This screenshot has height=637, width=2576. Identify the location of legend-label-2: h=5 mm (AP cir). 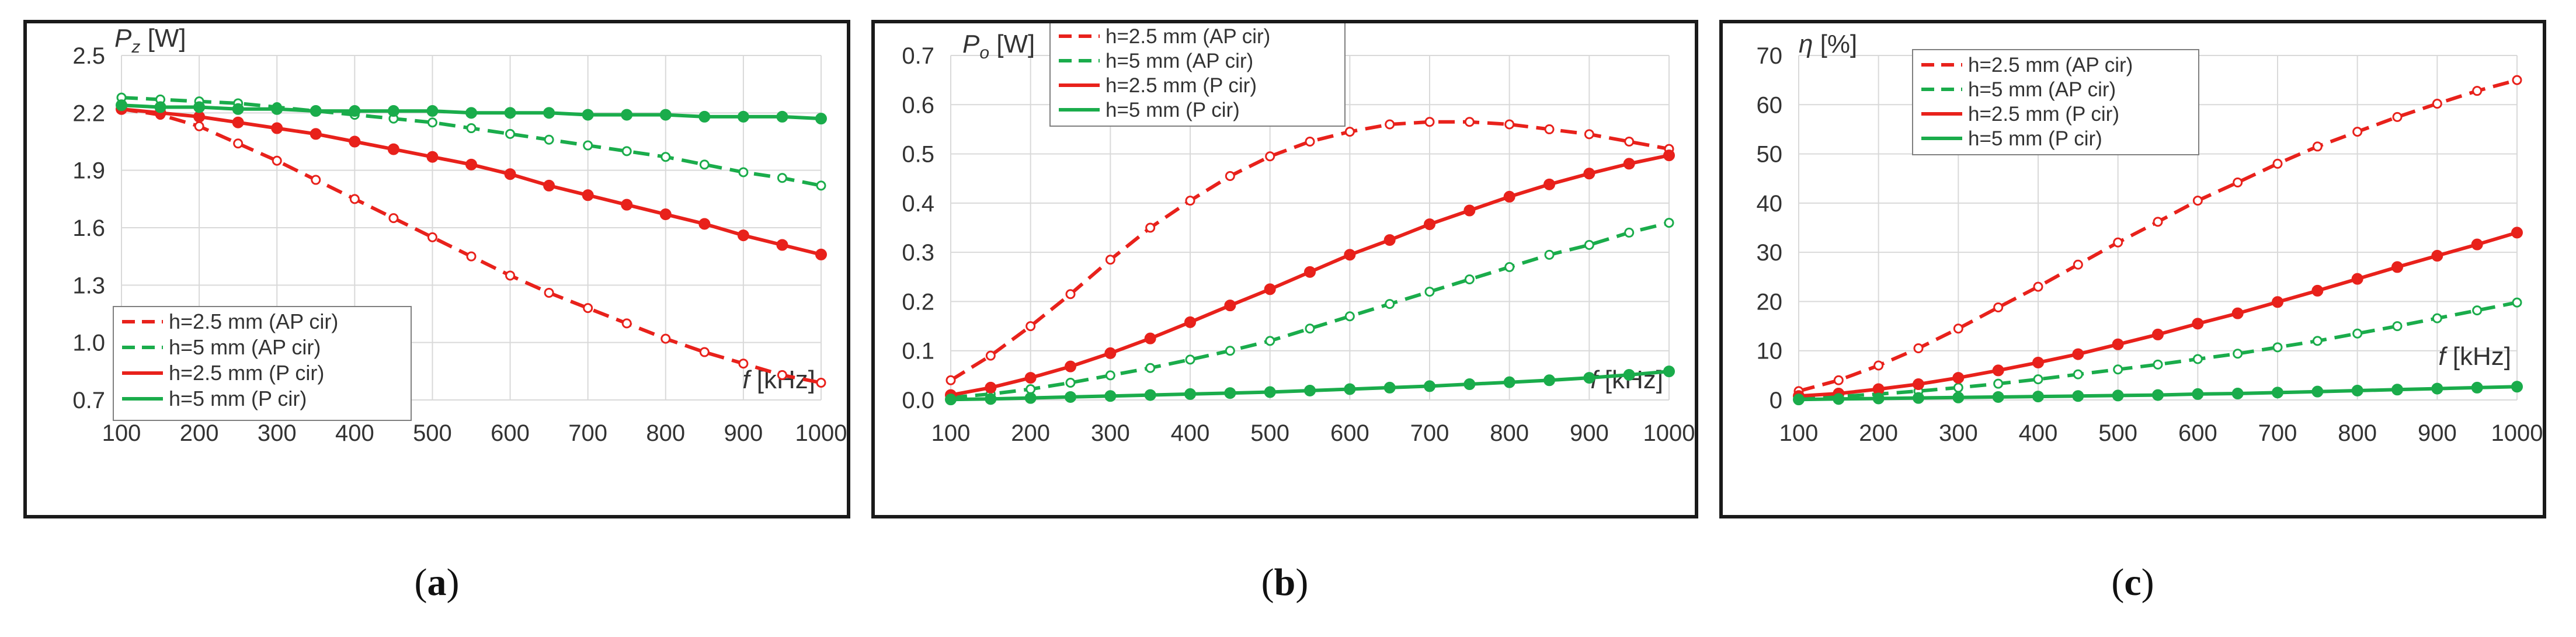
(1179, 61).